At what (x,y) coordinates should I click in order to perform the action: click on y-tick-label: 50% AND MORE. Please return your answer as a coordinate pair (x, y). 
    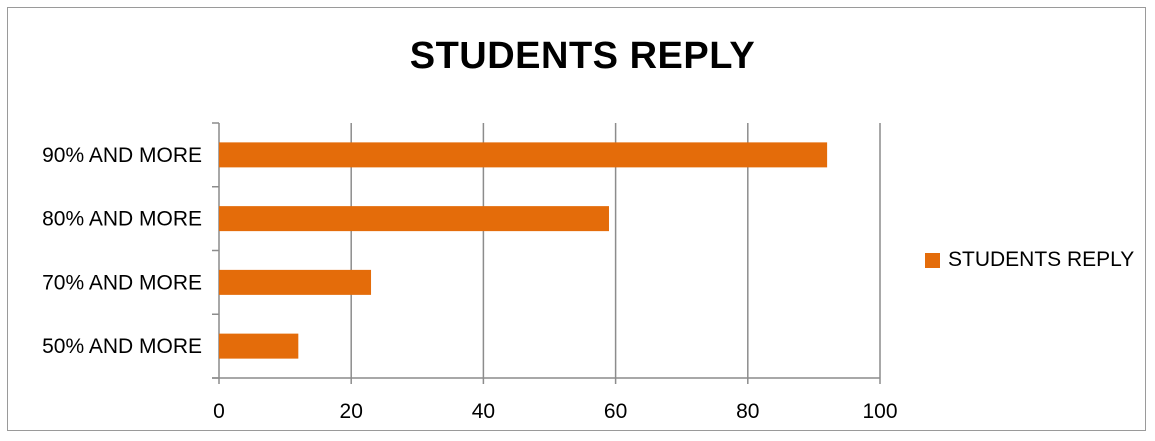
    Looking at the image, I should click on (122, 346).